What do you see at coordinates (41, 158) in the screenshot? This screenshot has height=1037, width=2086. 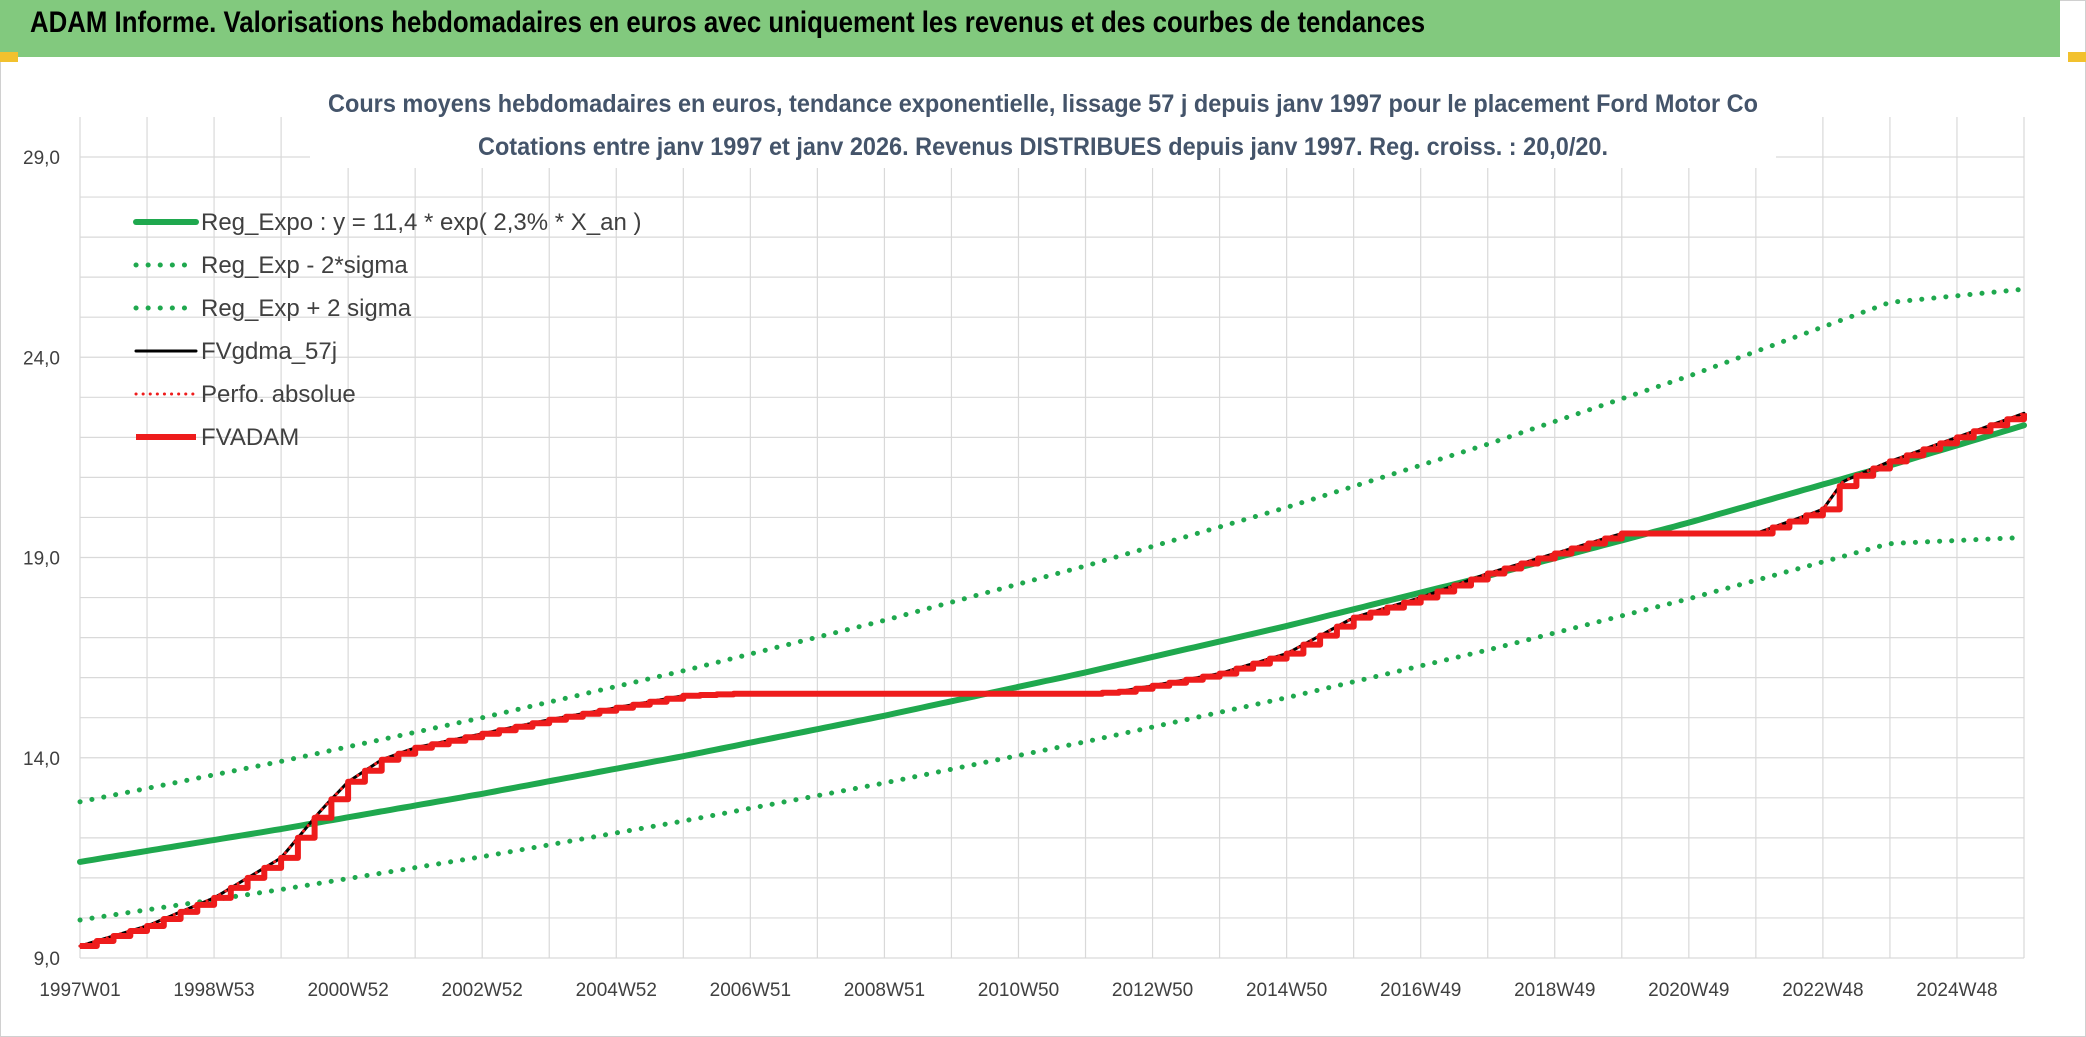 I see `y-tick-label: 29,0` at bounding box center [41, 158].